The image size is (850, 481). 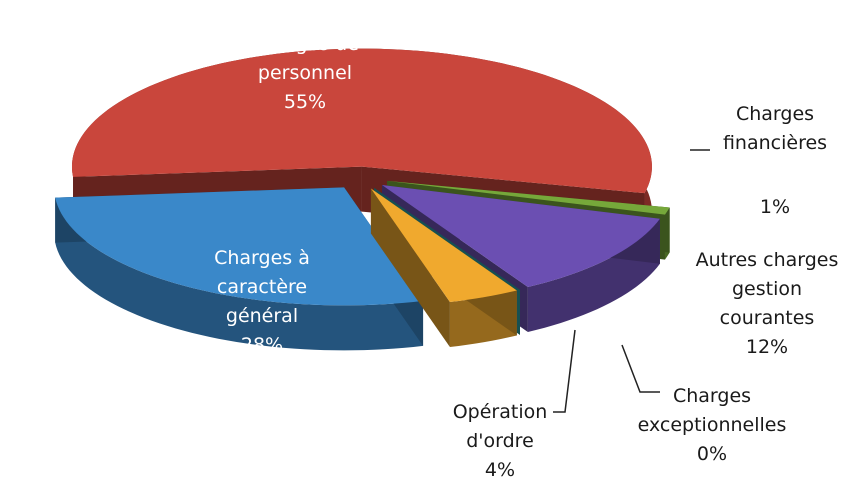 I want to click on slice-label: Charges à caractère général 28%, so click(x=262, y=302).